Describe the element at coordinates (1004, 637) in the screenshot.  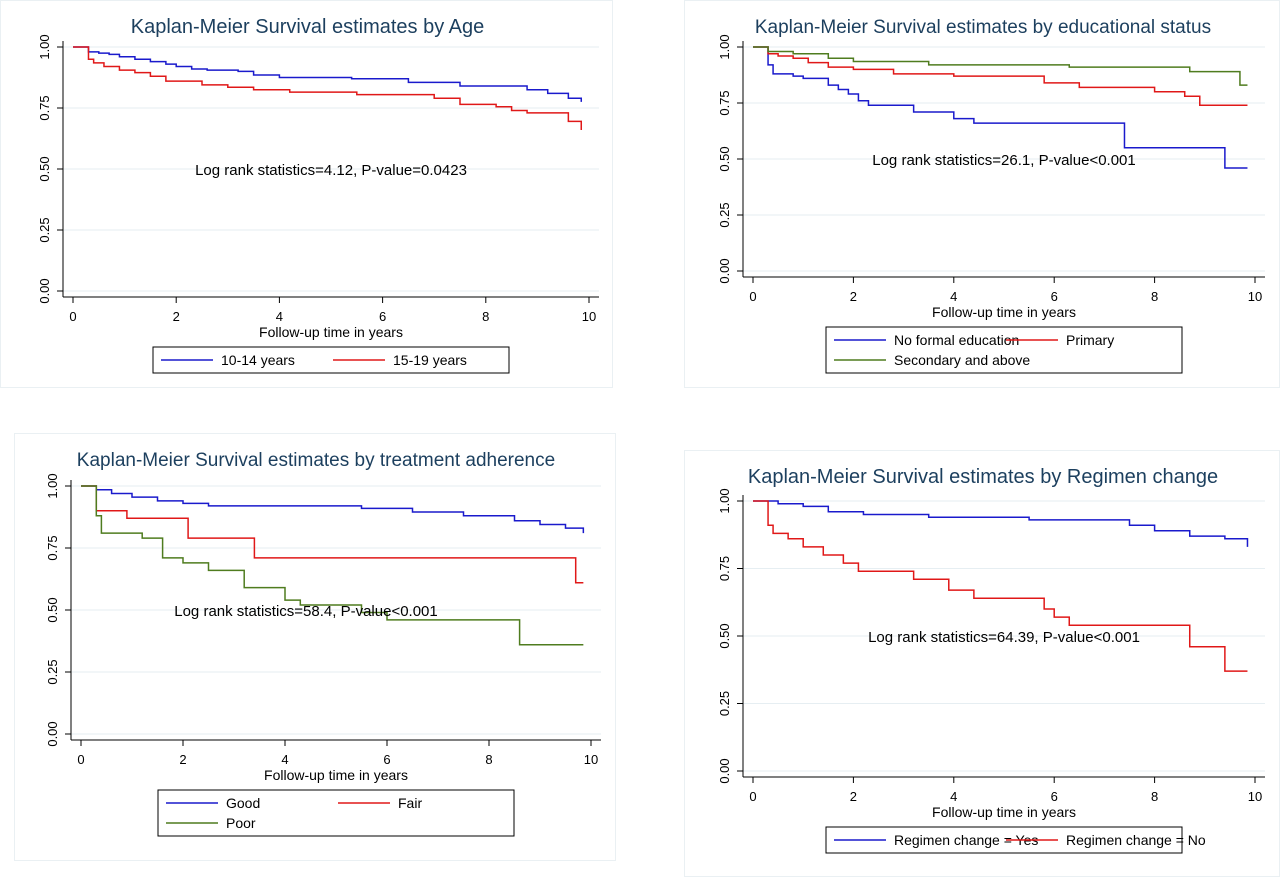
I see `log-rank-annotation: Log rank statistics=64.39, P-value<0.001` at that location.